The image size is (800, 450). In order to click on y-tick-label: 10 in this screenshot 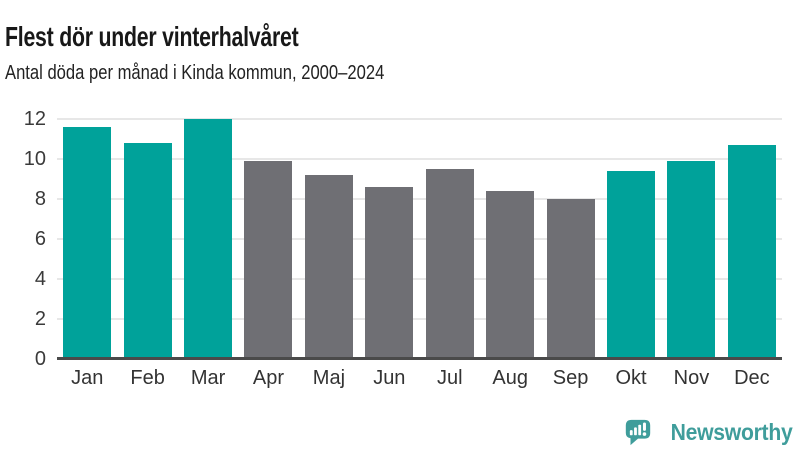, I will do `click(34, 159)`.